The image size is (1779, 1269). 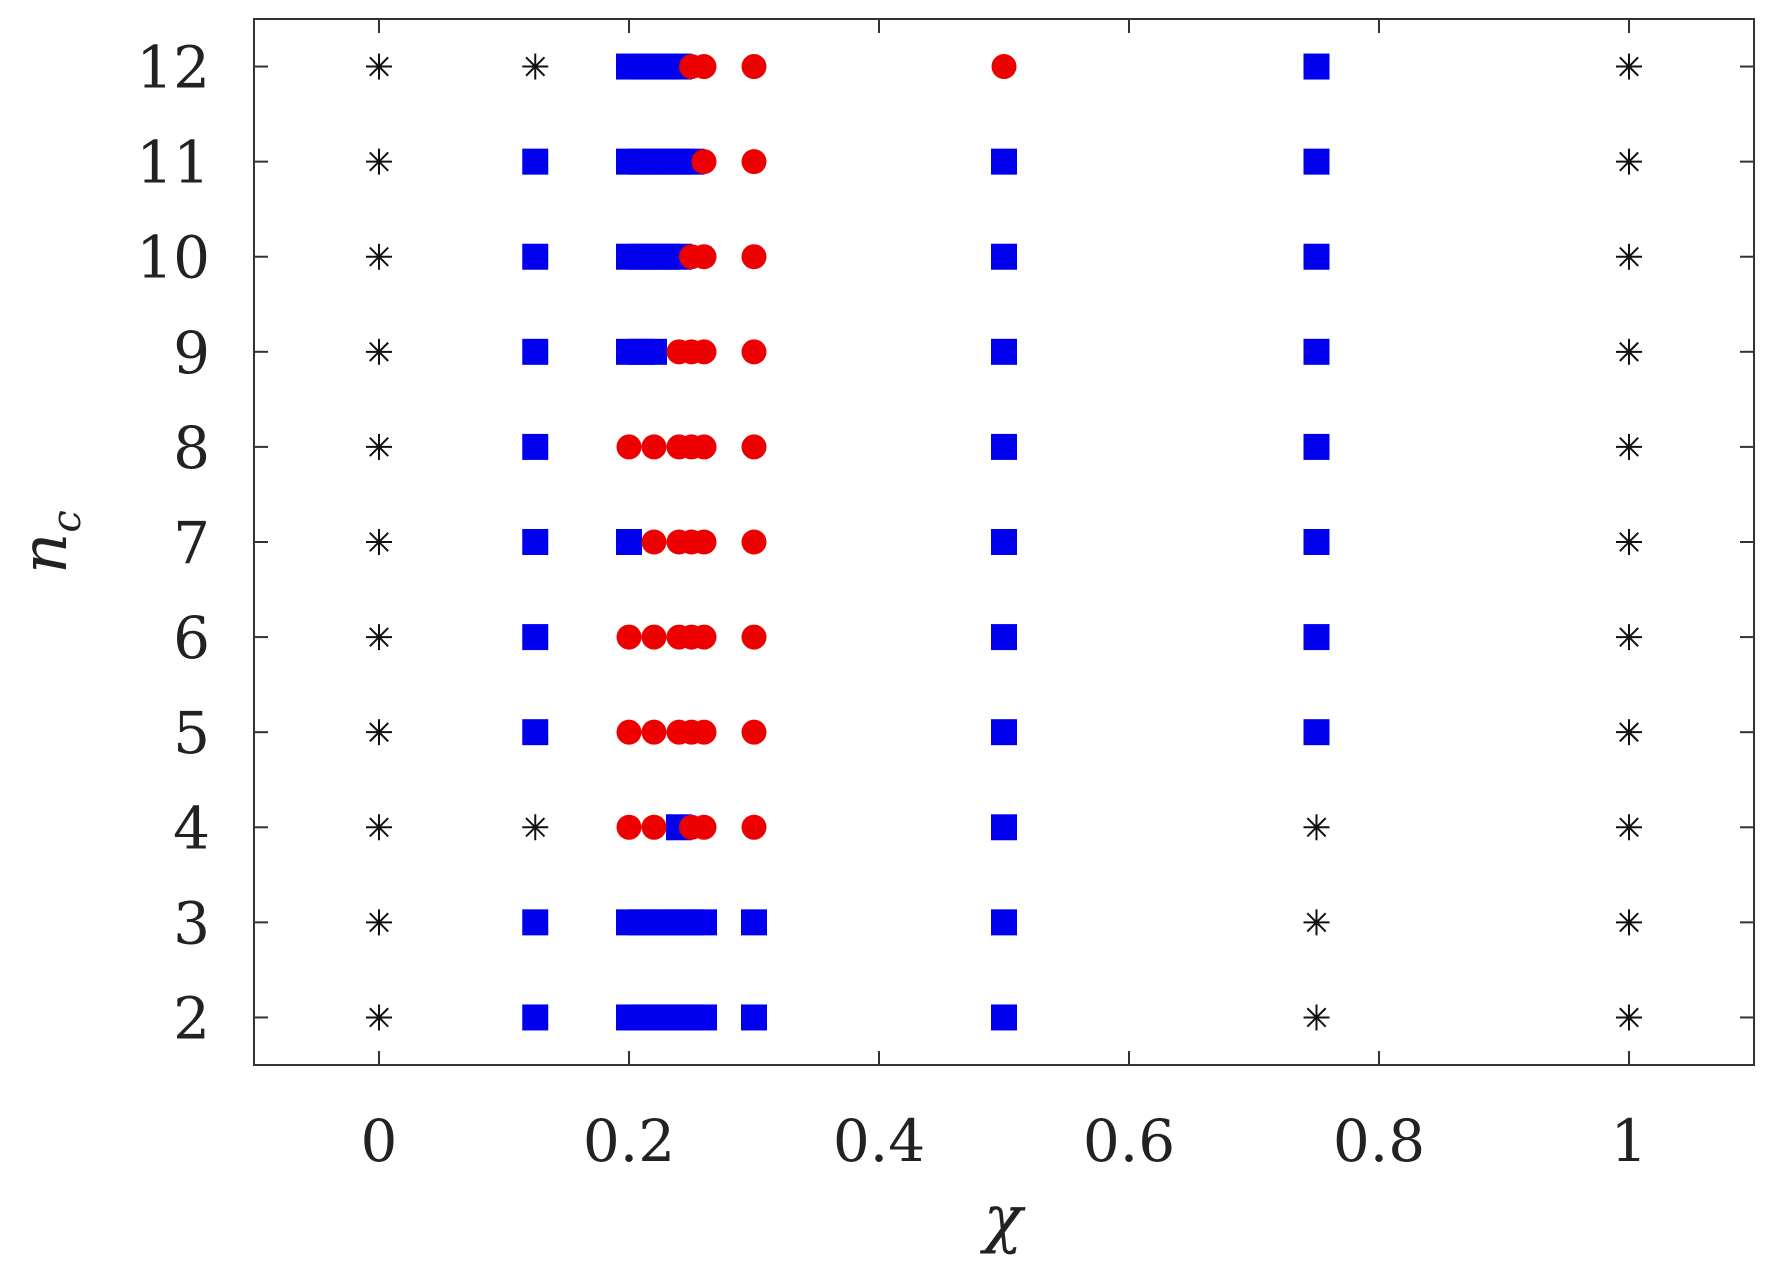 What do you see at coordinates (45, 553) in the screenshot?
I see `y-axis-label-base: n` at bounding box center [45, 553].